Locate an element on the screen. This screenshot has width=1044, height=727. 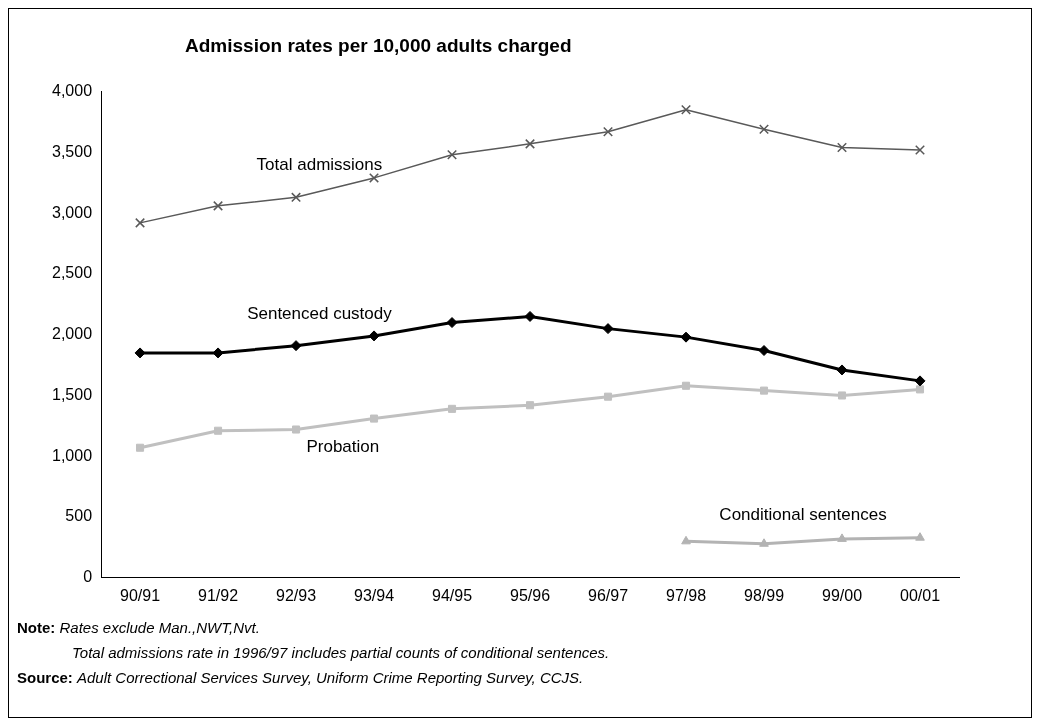
x-tick-label: 98/99 is located at coordinates (764, 595).